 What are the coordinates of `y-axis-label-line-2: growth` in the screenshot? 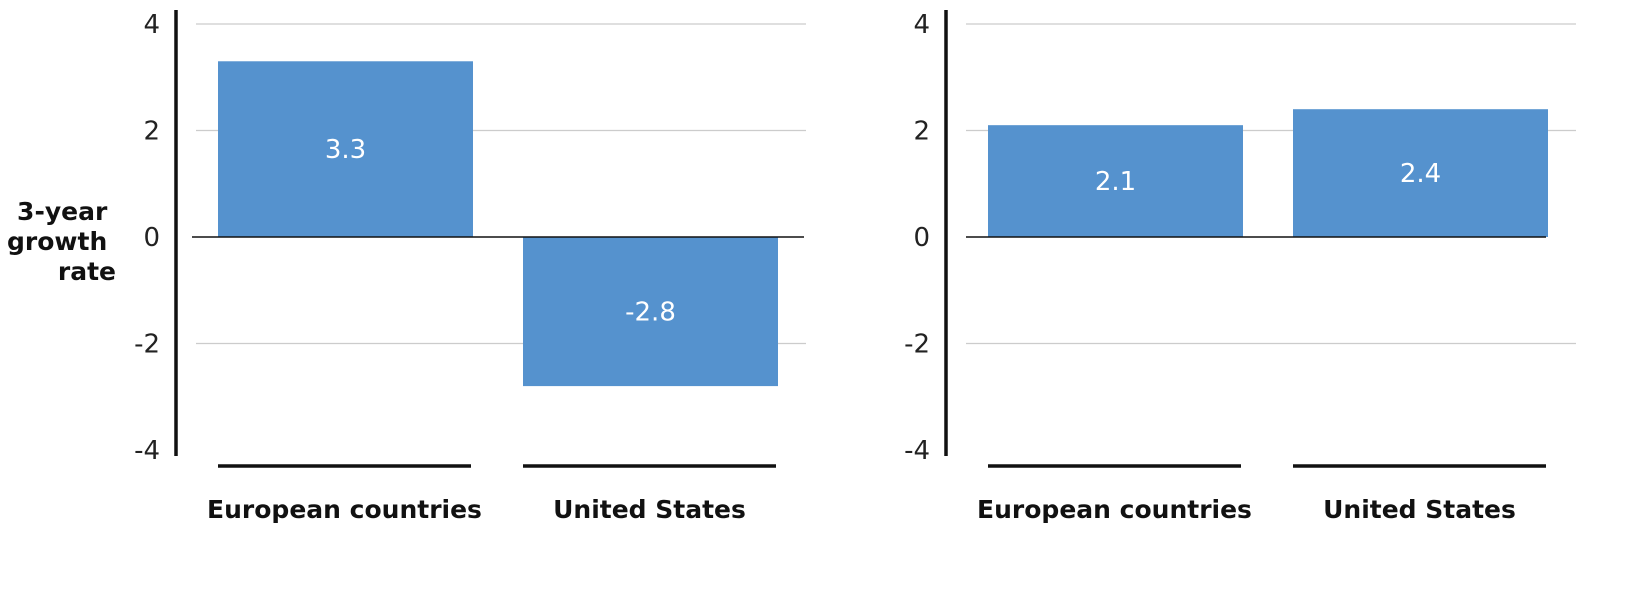 It's located at (57, 241).